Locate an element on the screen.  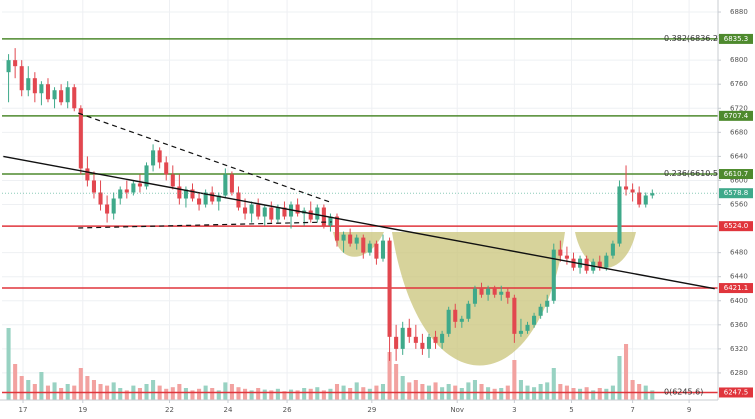
level-label: 6247.5 is located at coordinates (736, 392).